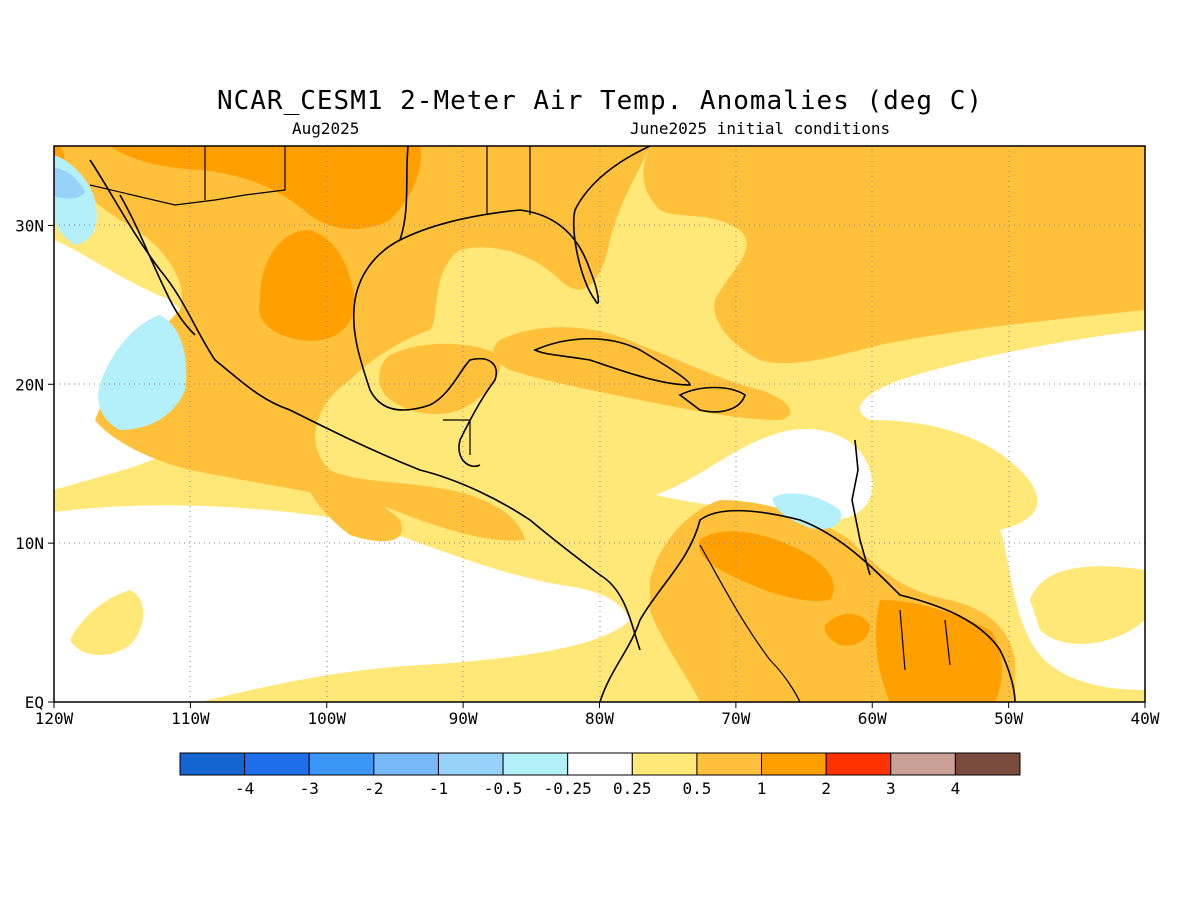 This screenshot has height=900, width=1200. I want to click on cool-region-caribbean-east, so click(806, 511).